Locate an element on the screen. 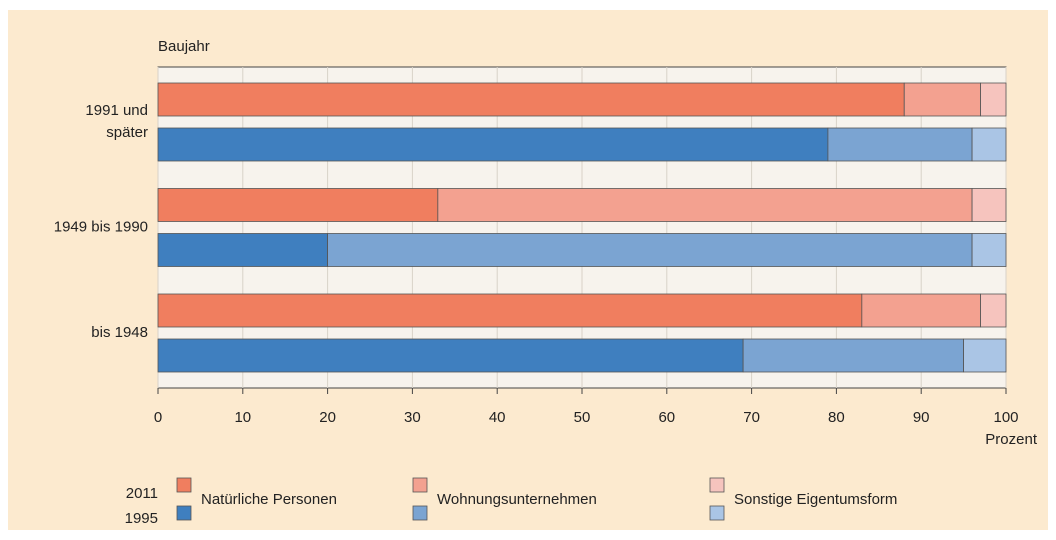  x-tick-label: 10 is located at coordinates (242, 417).